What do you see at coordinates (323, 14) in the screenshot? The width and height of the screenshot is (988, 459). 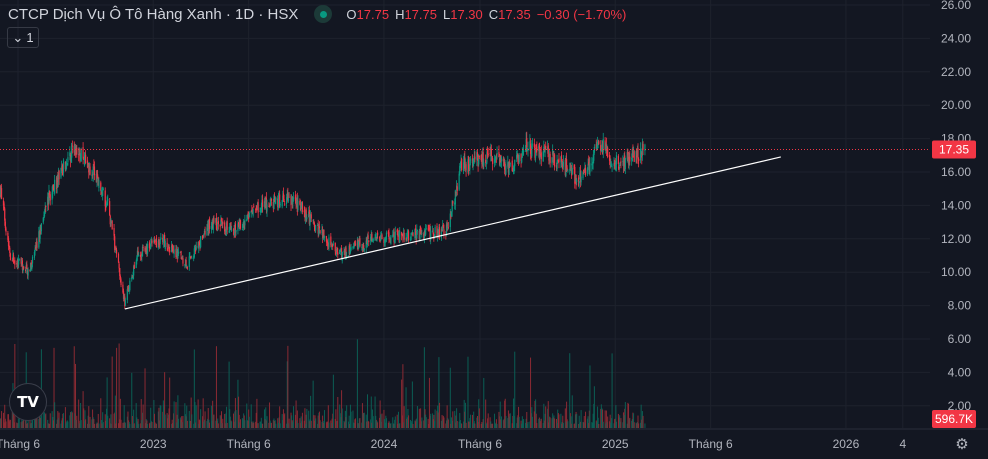 I see `market-status-indicator` at bounding box center [323, 14].